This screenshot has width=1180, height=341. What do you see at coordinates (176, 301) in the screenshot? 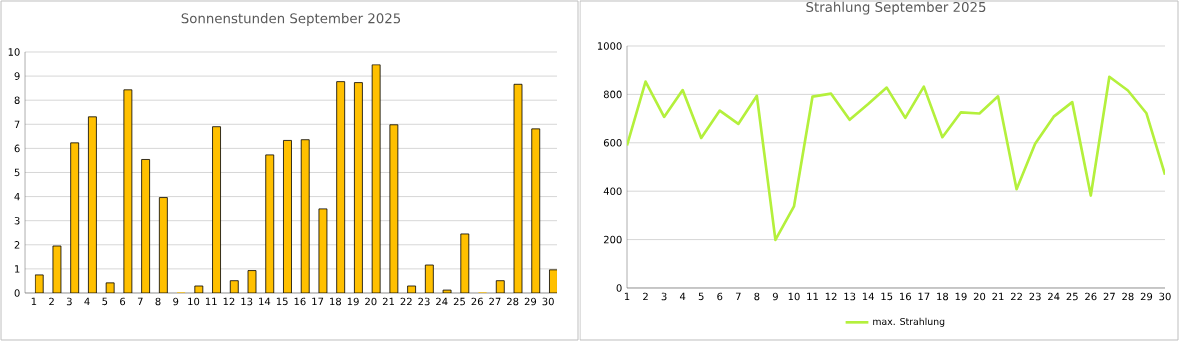
I see `x-tick-label: 9` at bounding box center [176, 301].